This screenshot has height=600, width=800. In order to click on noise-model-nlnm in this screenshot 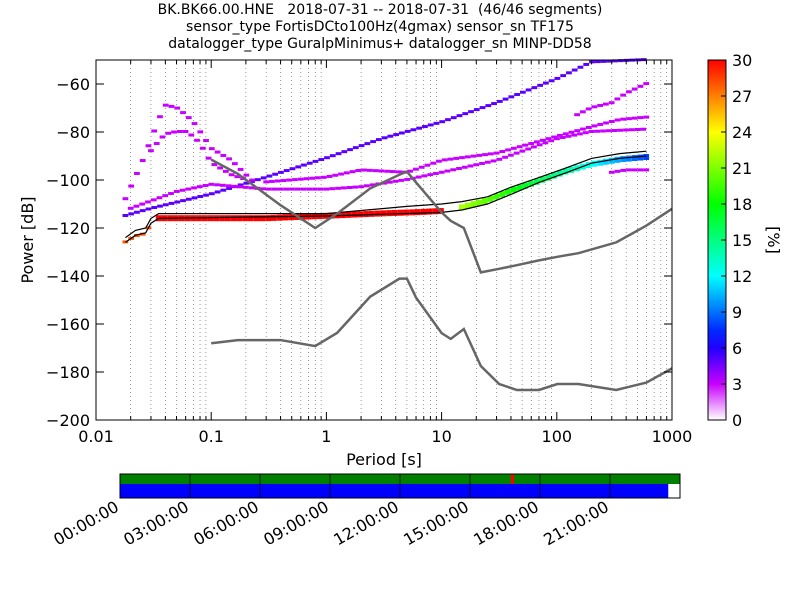, I will do `click(442, 334)`.